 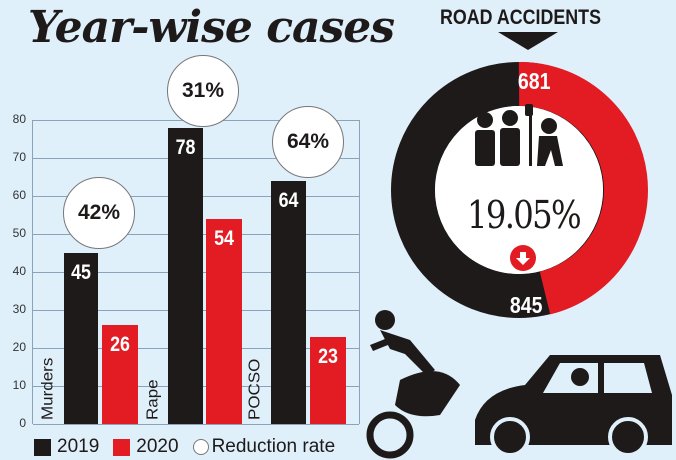 What do you see at coordinates (196, 424) in the screenshot?
I see `x-axis` at bounding box center [196, 424].